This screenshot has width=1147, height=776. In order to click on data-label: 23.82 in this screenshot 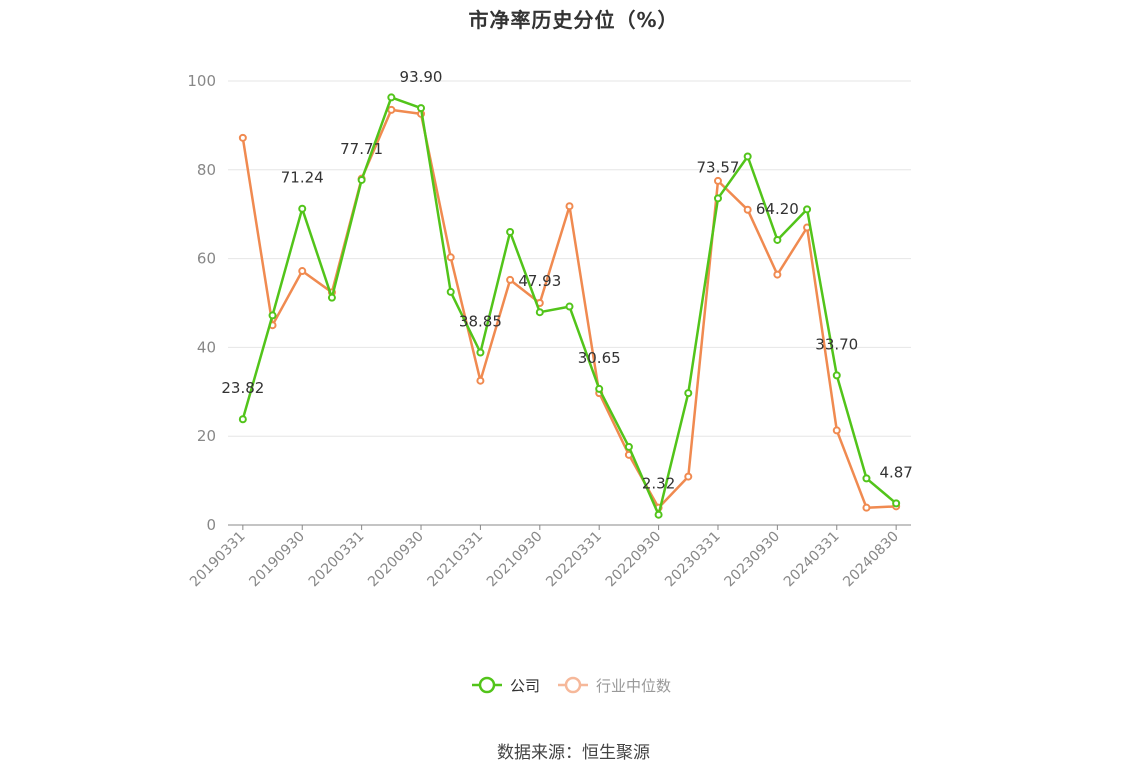, I will do `click(242, 388)`.